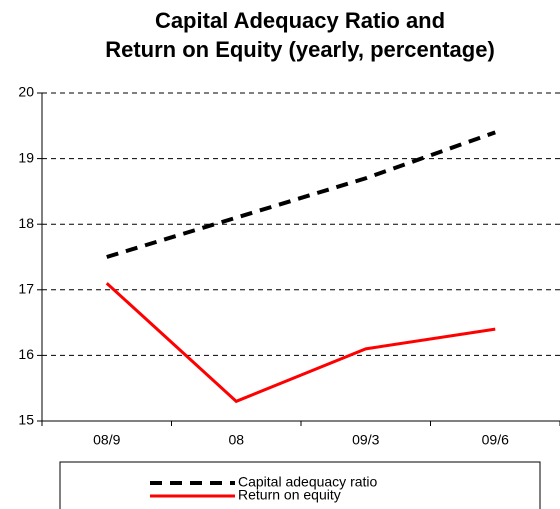 Image resolution: width=560 pixels, height=509 pixels. I want to click on x-tick-label: 08, so click(236, 440).